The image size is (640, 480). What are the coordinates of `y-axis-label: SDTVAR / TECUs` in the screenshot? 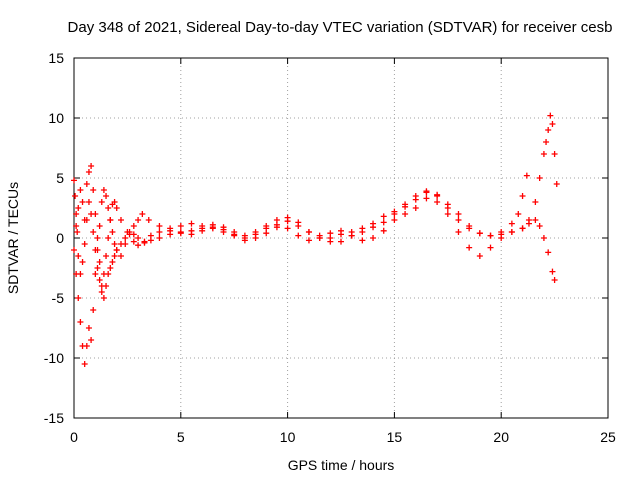 It's located at (13, 238).